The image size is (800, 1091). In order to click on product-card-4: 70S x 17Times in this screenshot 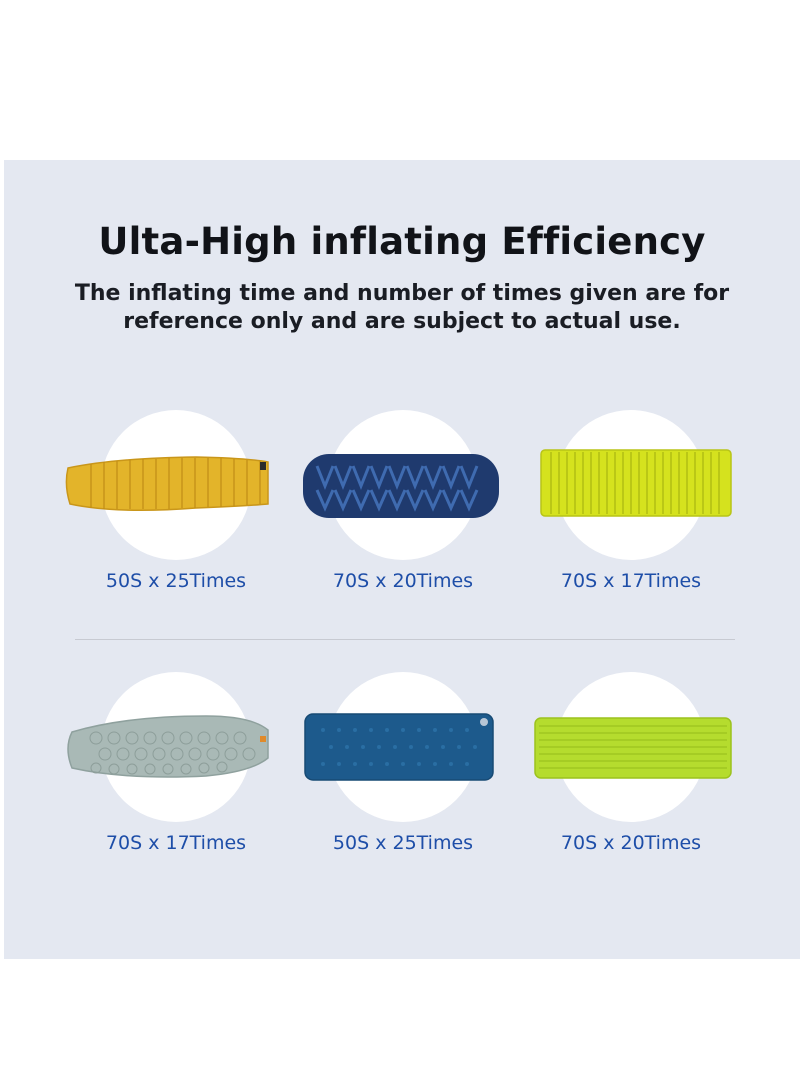, I will do `click(176, 767)`.